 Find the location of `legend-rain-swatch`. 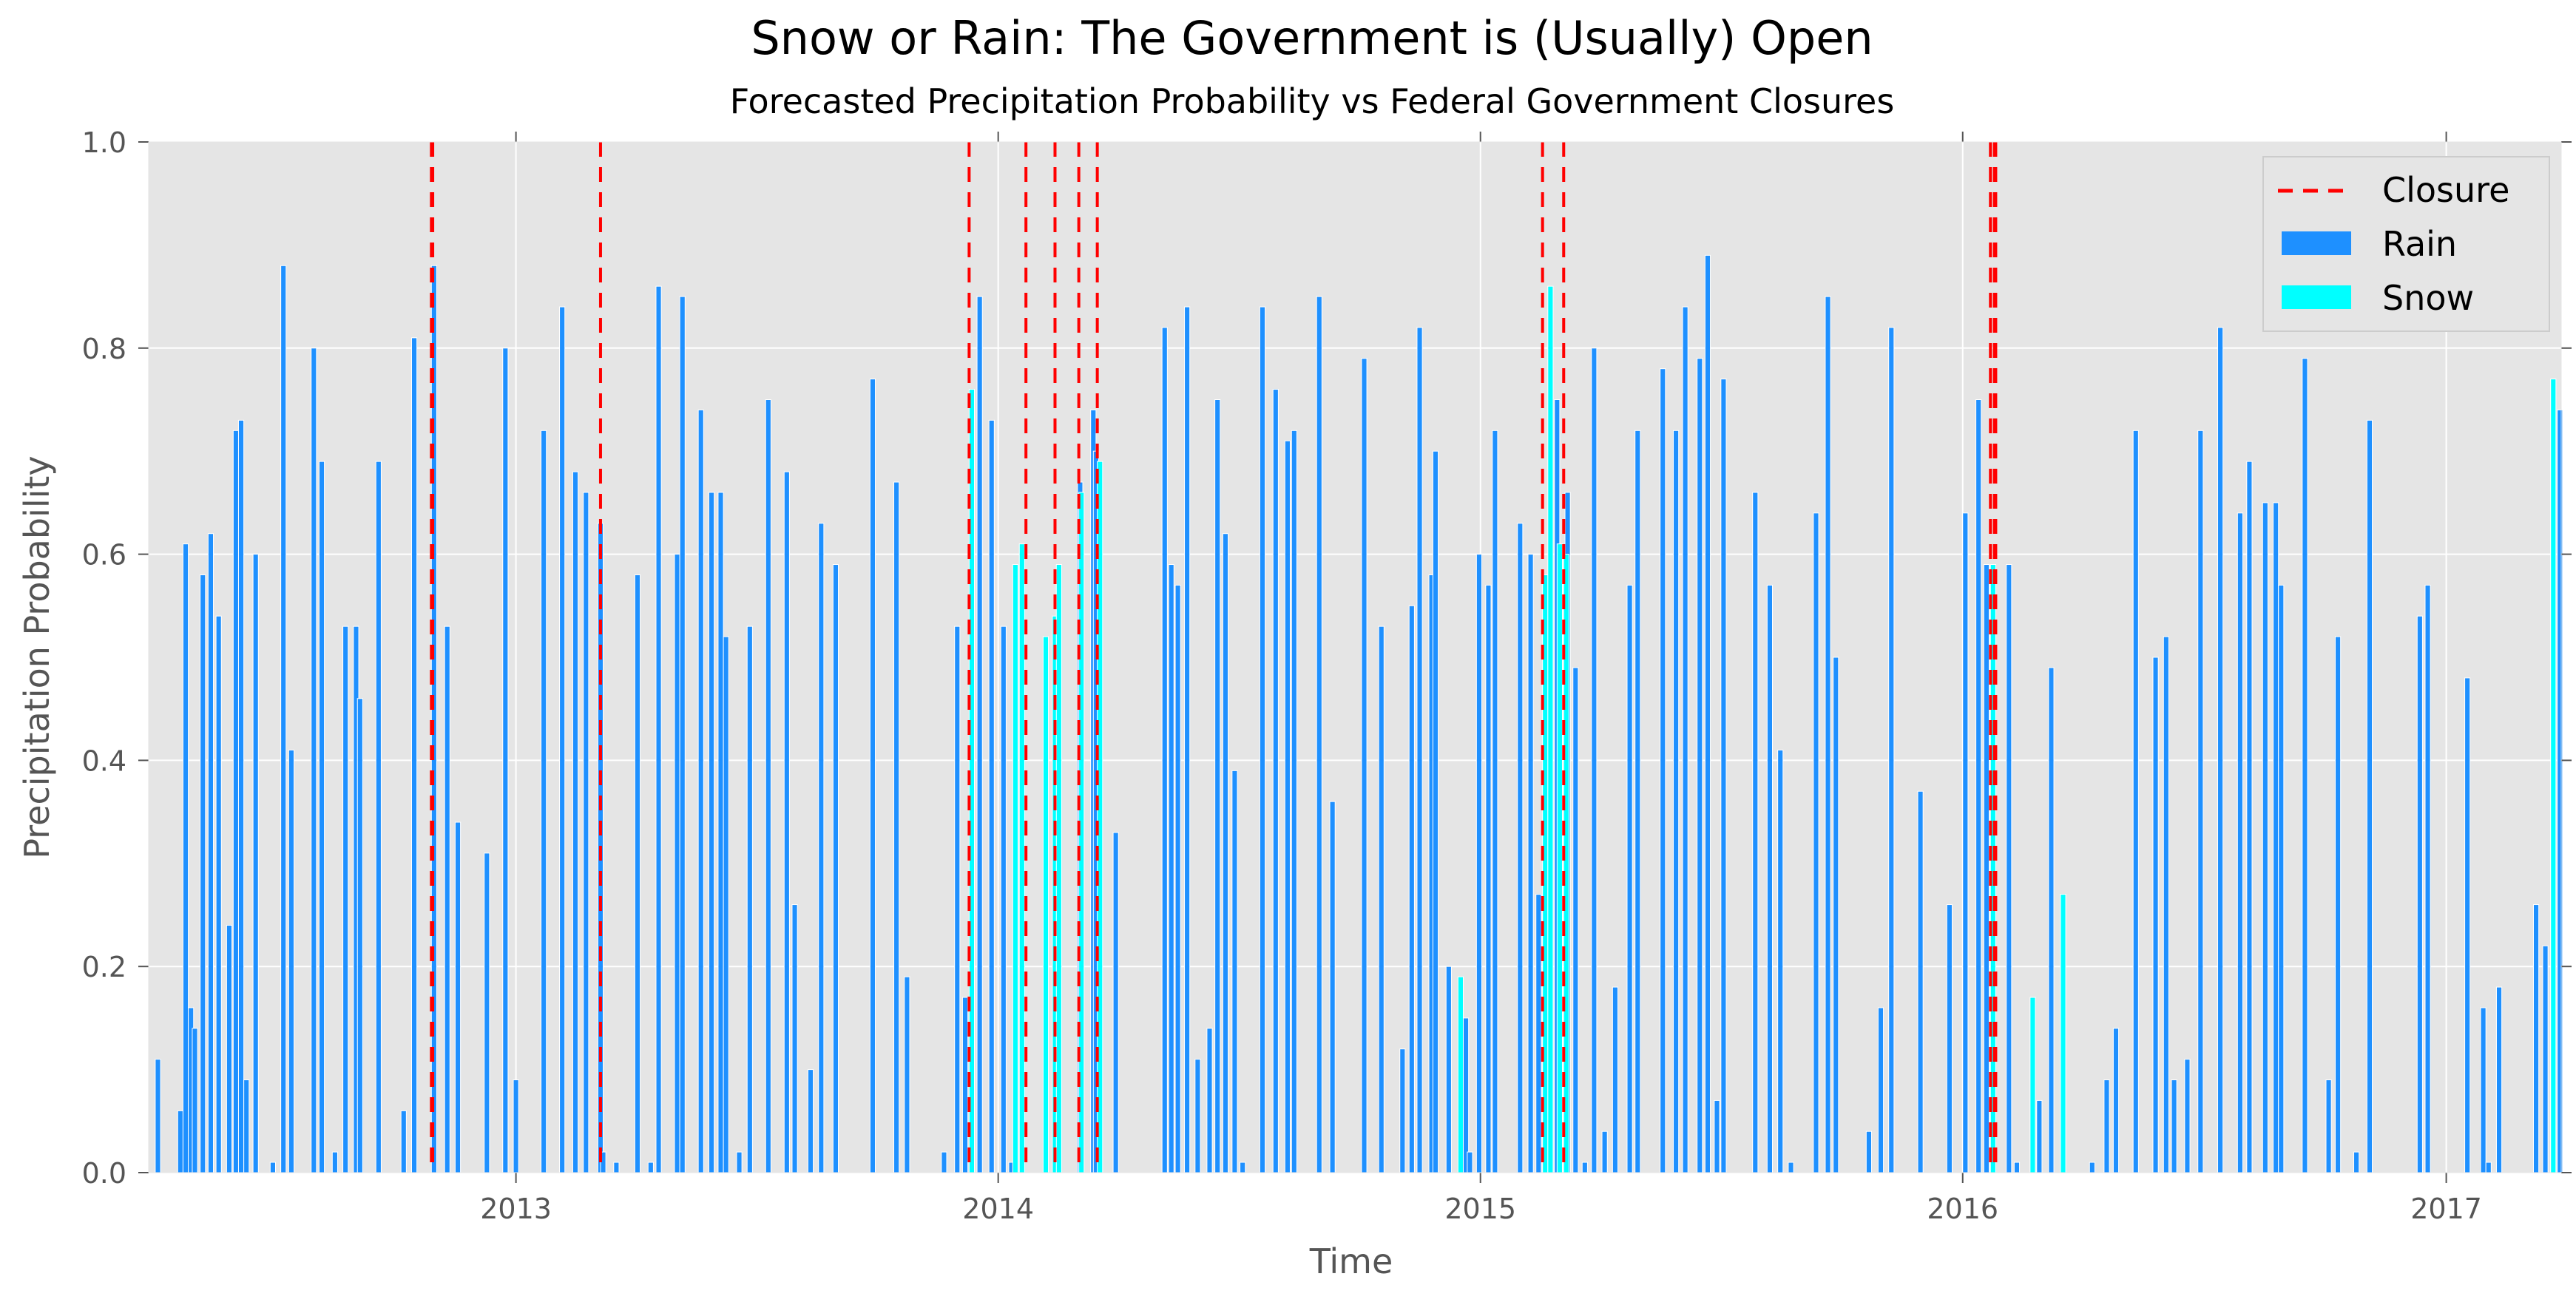

legend-rain-swatch is located at coordinates (2316, 243).